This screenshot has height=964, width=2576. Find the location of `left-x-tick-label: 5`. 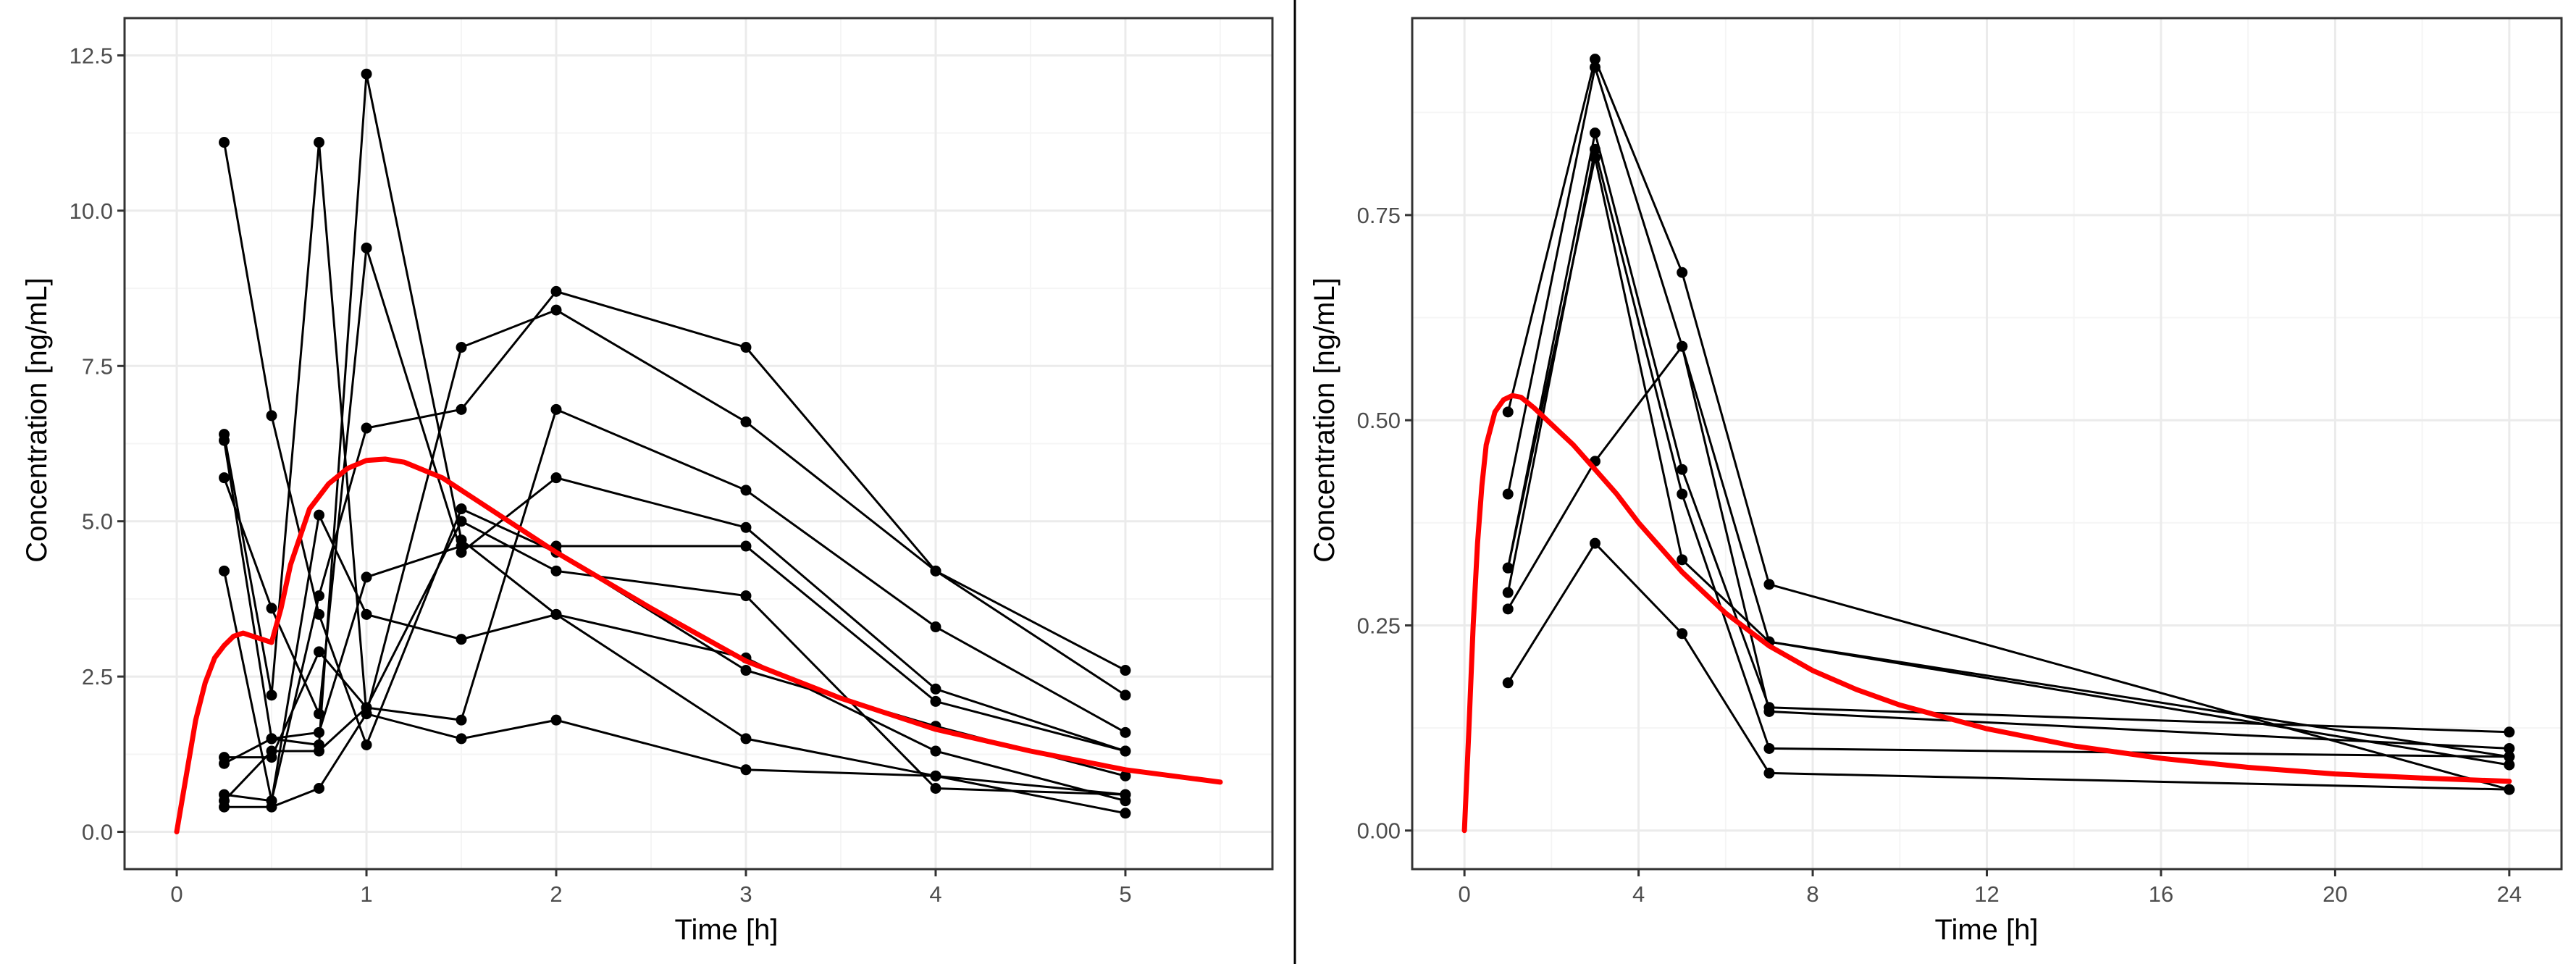

left-x-tick-label: 5 is located at coordinates (1125, 894).